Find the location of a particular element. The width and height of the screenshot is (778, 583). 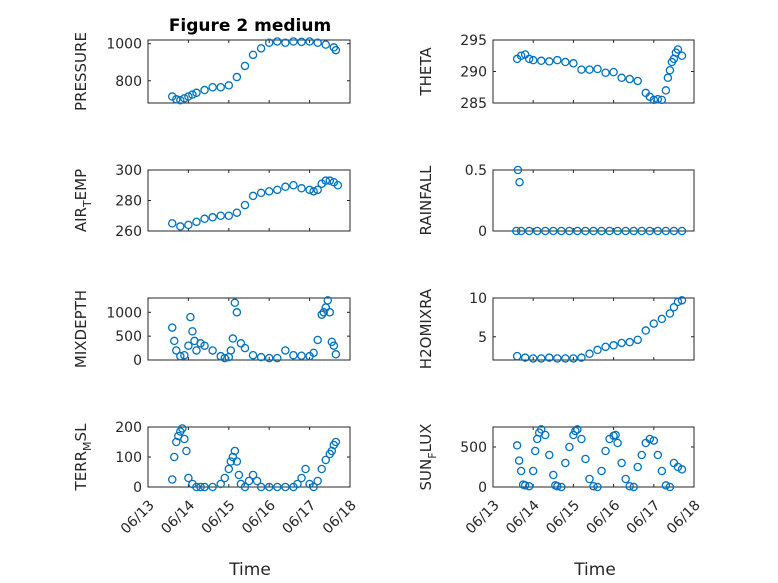

y-axis-label: RAINFALL is located at coordinates (426, 200).